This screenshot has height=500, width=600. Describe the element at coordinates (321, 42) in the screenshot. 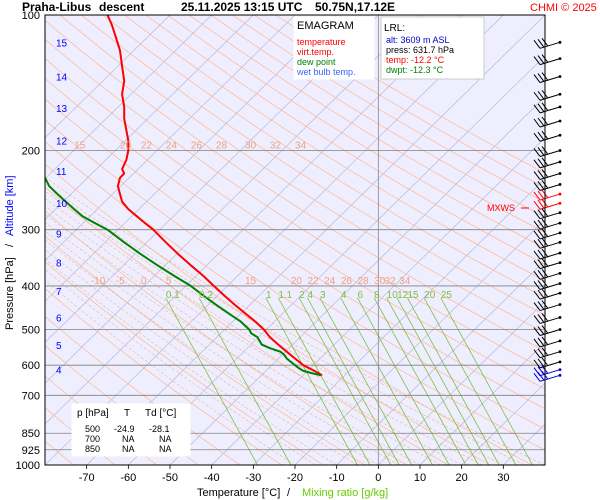

I see `legend-item-temperature: temperature` at that location.